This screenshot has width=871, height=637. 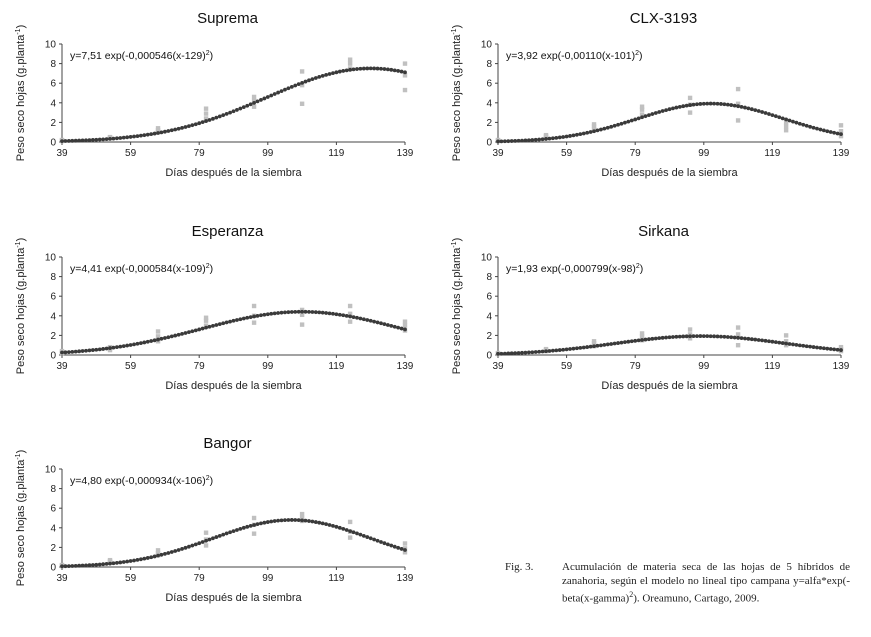 I want to click on y-tick-label: 10, so click(x=51, y=470).